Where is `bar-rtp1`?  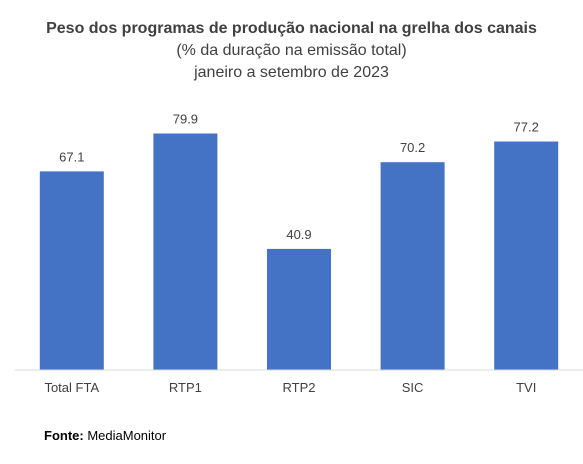 bar-rtp1 is located at coordinates (185, 251).